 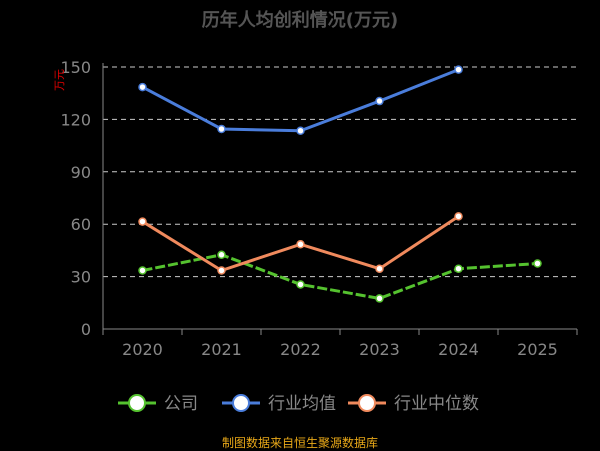 I want to click on legend-item-2: 行业中位数, so click(x=413, y=404).